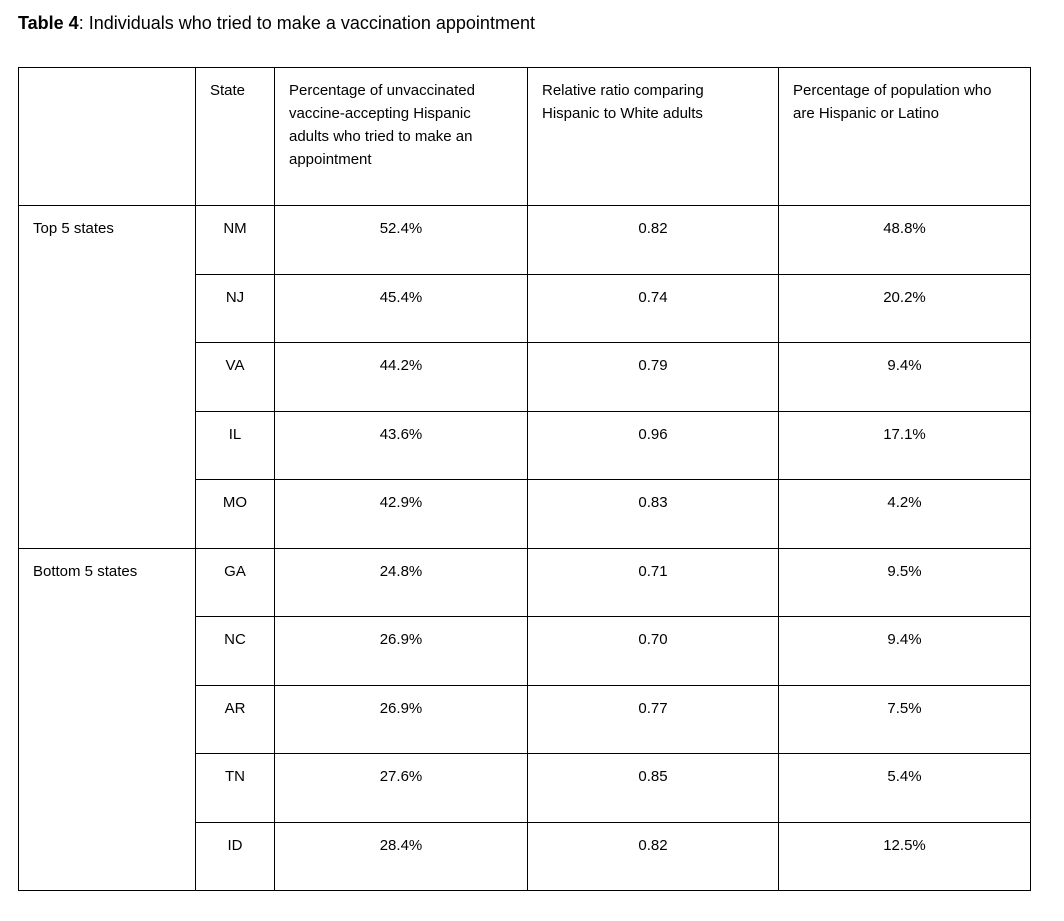 The width and height of the screenshot is (1064, 921). What do you see at coordinates (904, 719) in the screenshot?
I see `population-value-cell: 7.5%` at bounding box center [904, 719].